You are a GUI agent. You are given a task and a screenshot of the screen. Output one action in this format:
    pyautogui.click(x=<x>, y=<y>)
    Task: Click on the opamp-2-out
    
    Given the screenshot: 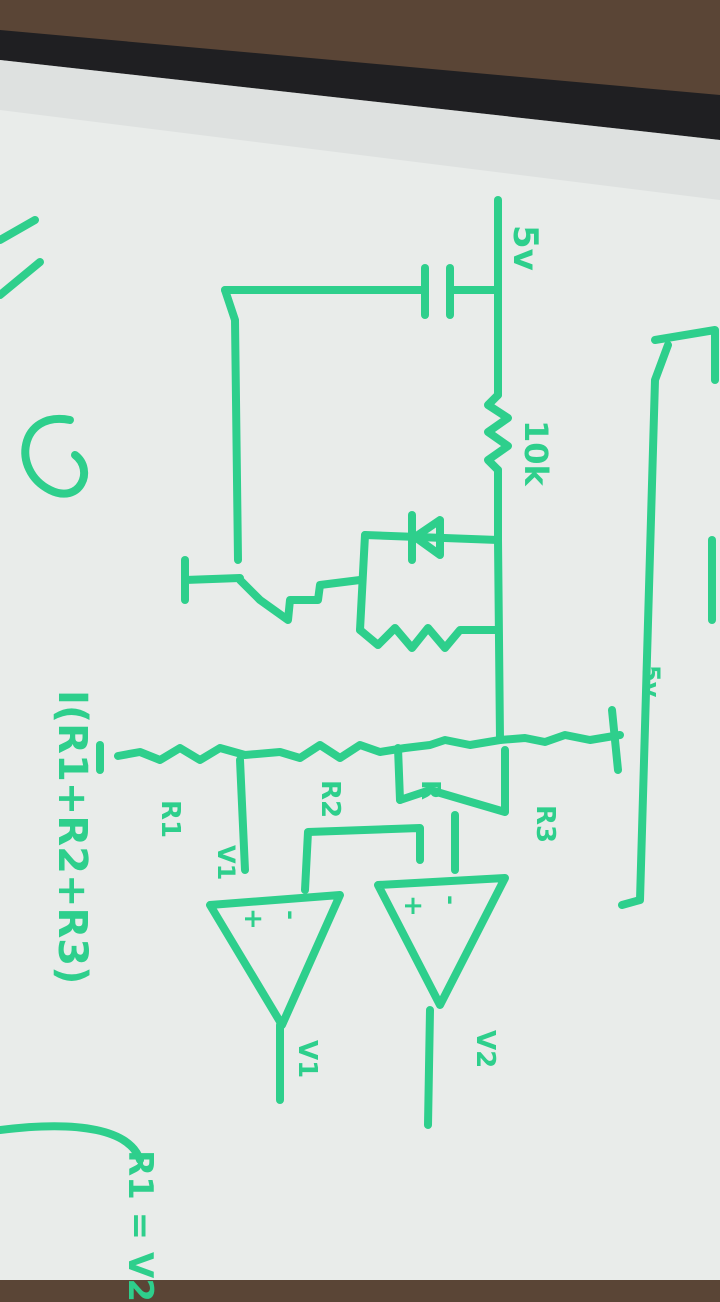 What is the action you would take?
    pyautogui.click(x=429, y=1067)
    